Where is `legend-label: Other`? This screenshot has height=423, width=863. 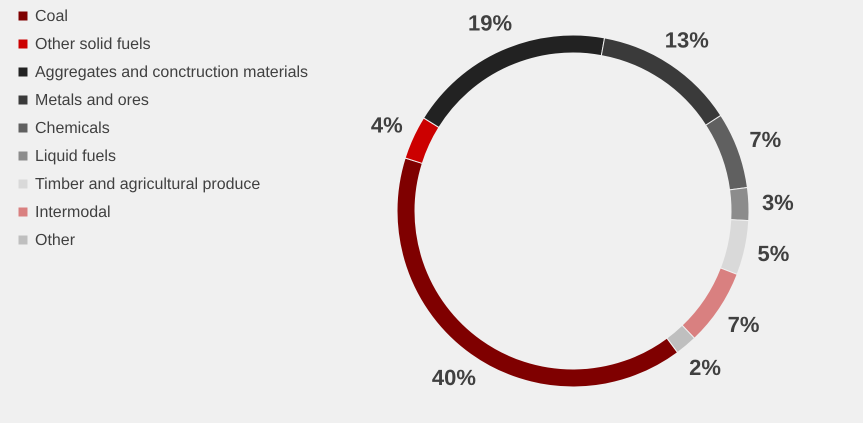 legend-label: Other is located at coordinates (55, 240).